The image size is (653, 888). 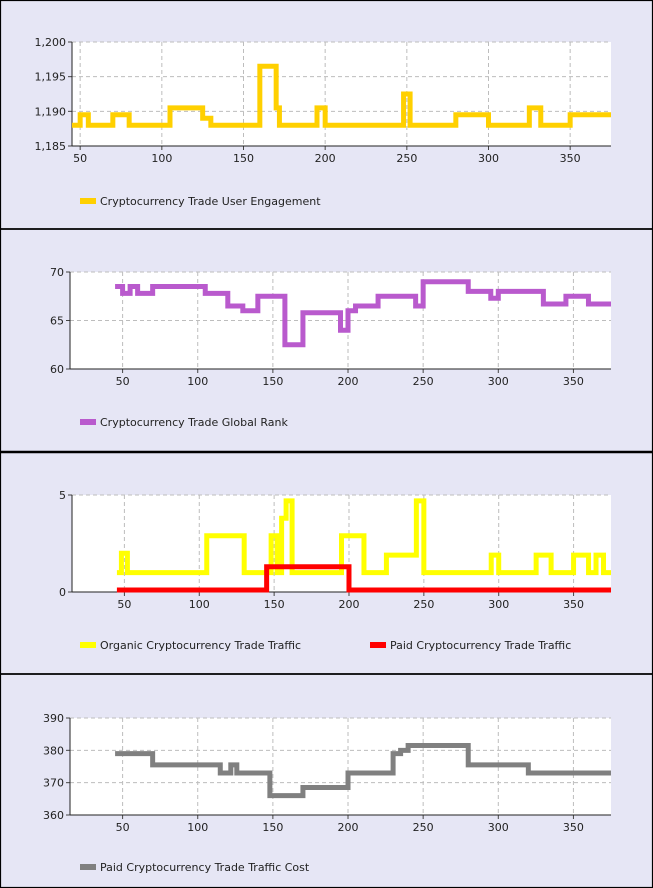 I want to click on legend-label-1: Paid Cryptocurrency Trade Traffic Cost, so click(x=205, y=867).